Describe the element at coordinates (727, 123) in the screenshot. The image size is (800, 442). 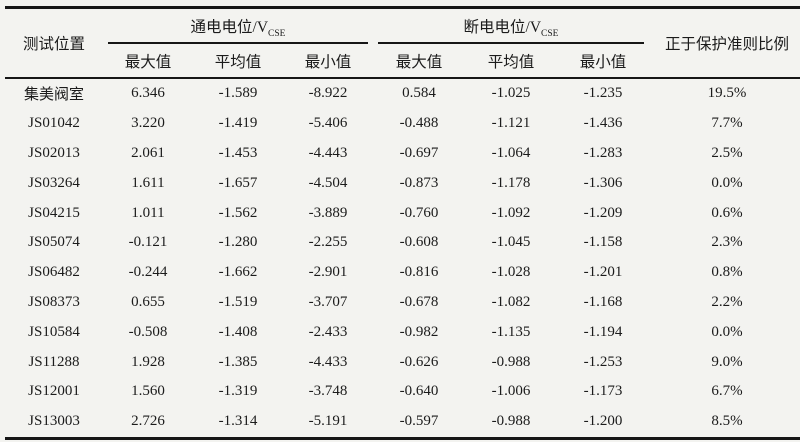
I see `cell-ratio: 7.7%` at that location.